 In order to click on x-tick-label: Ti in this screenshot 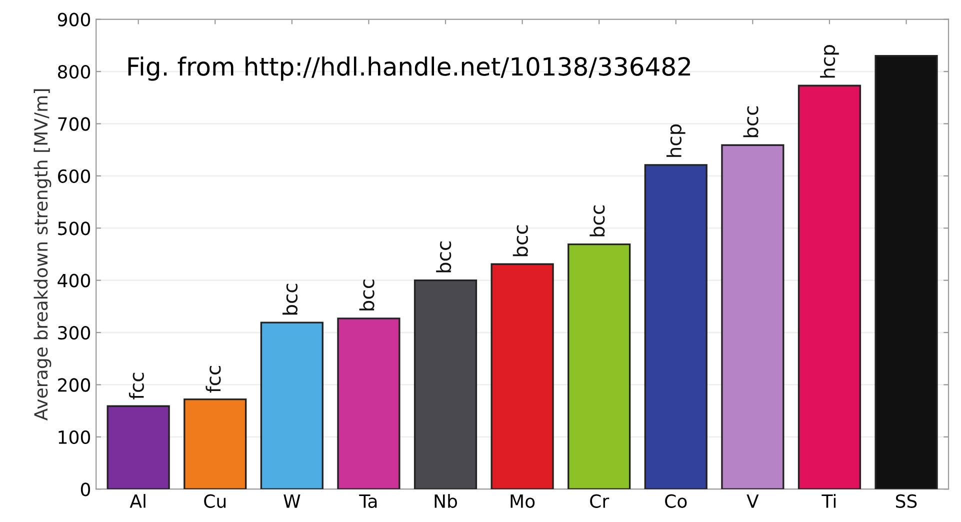, I will do `click(829, 501)`.